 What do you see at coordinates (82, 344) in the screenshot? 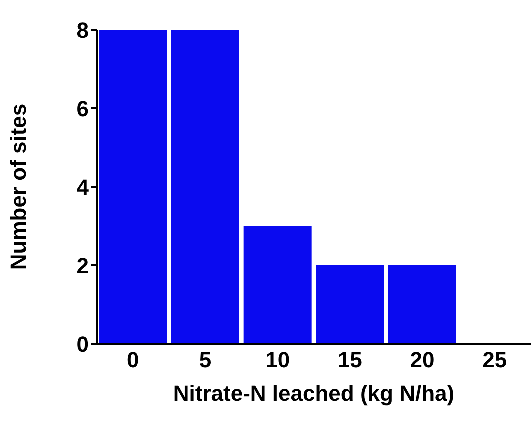
I see `y-tick-label: 0` at bounding box center [82, 344].